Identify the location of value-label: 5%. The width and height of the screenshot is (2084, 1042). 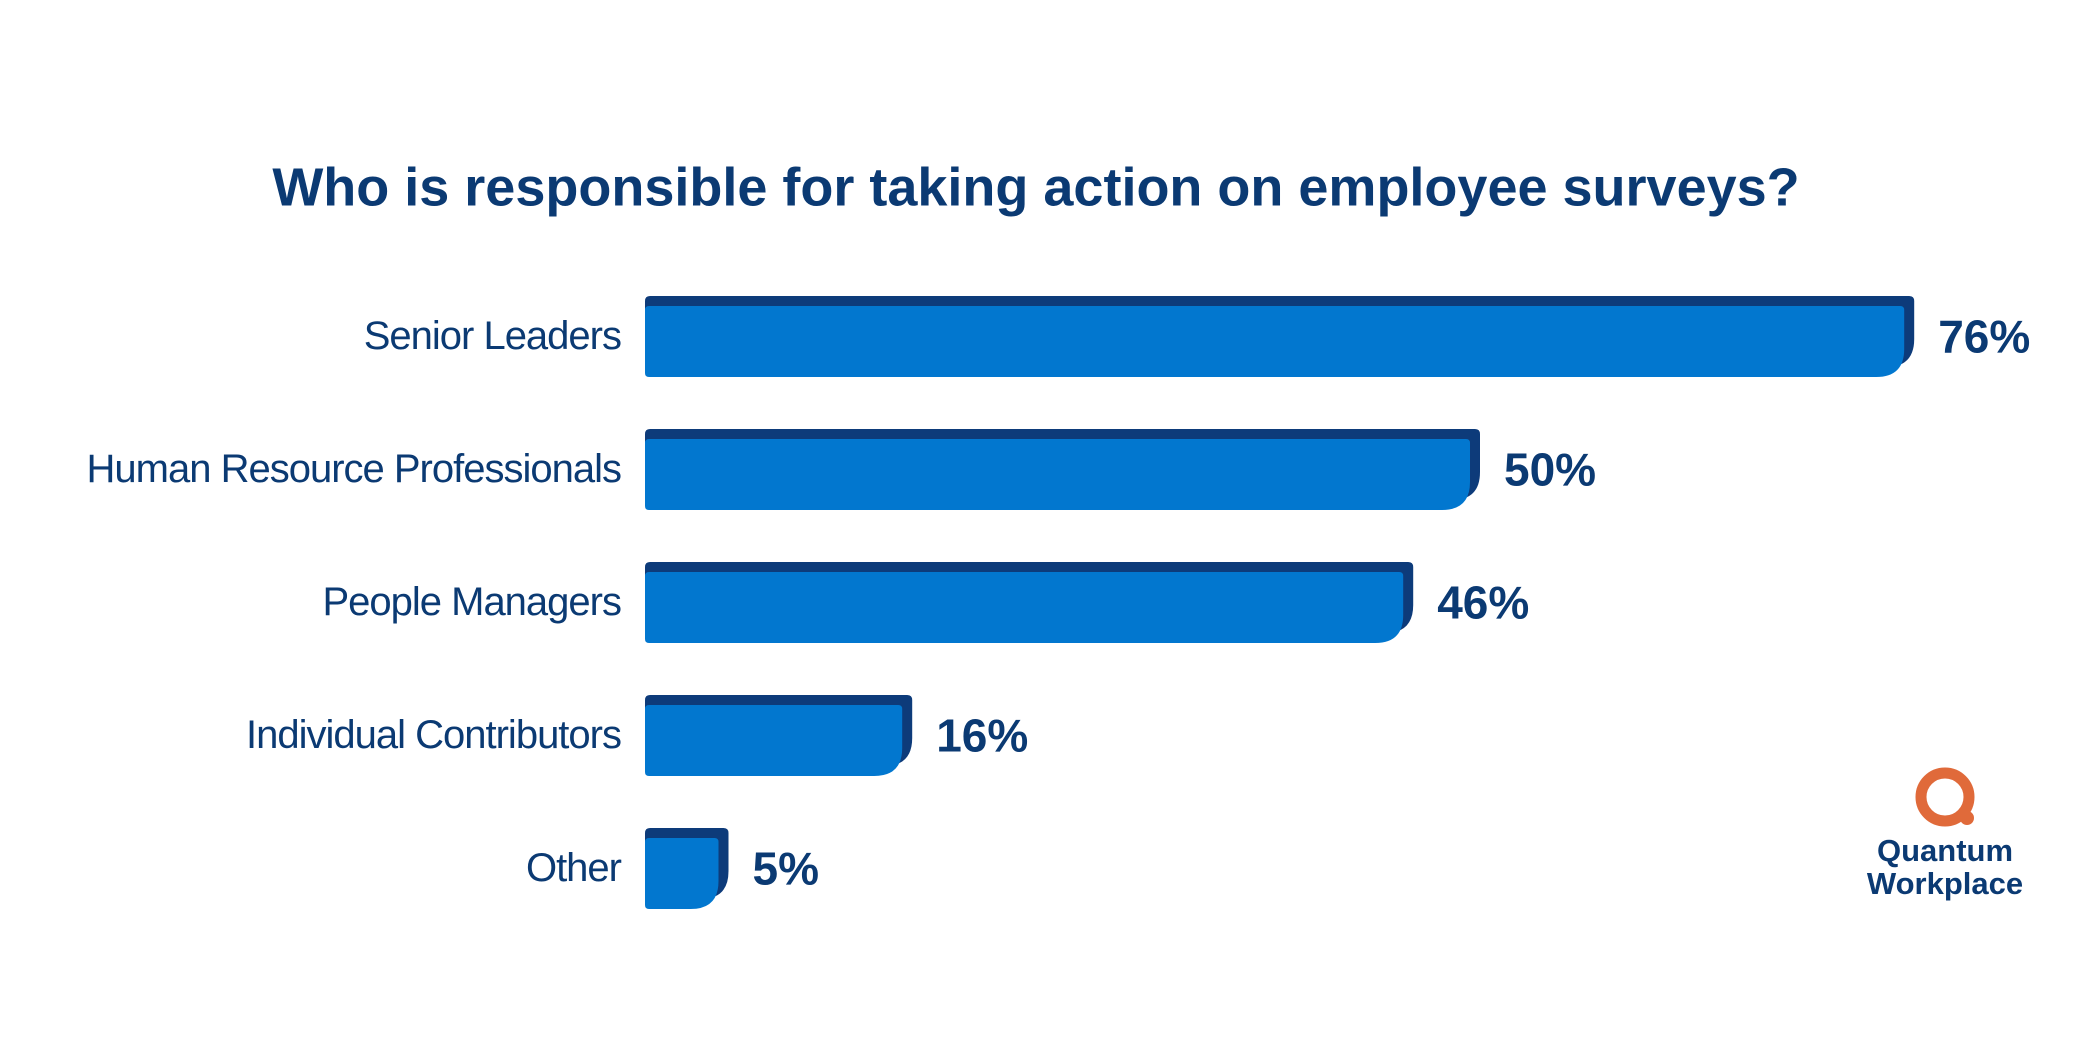
(786, 869).